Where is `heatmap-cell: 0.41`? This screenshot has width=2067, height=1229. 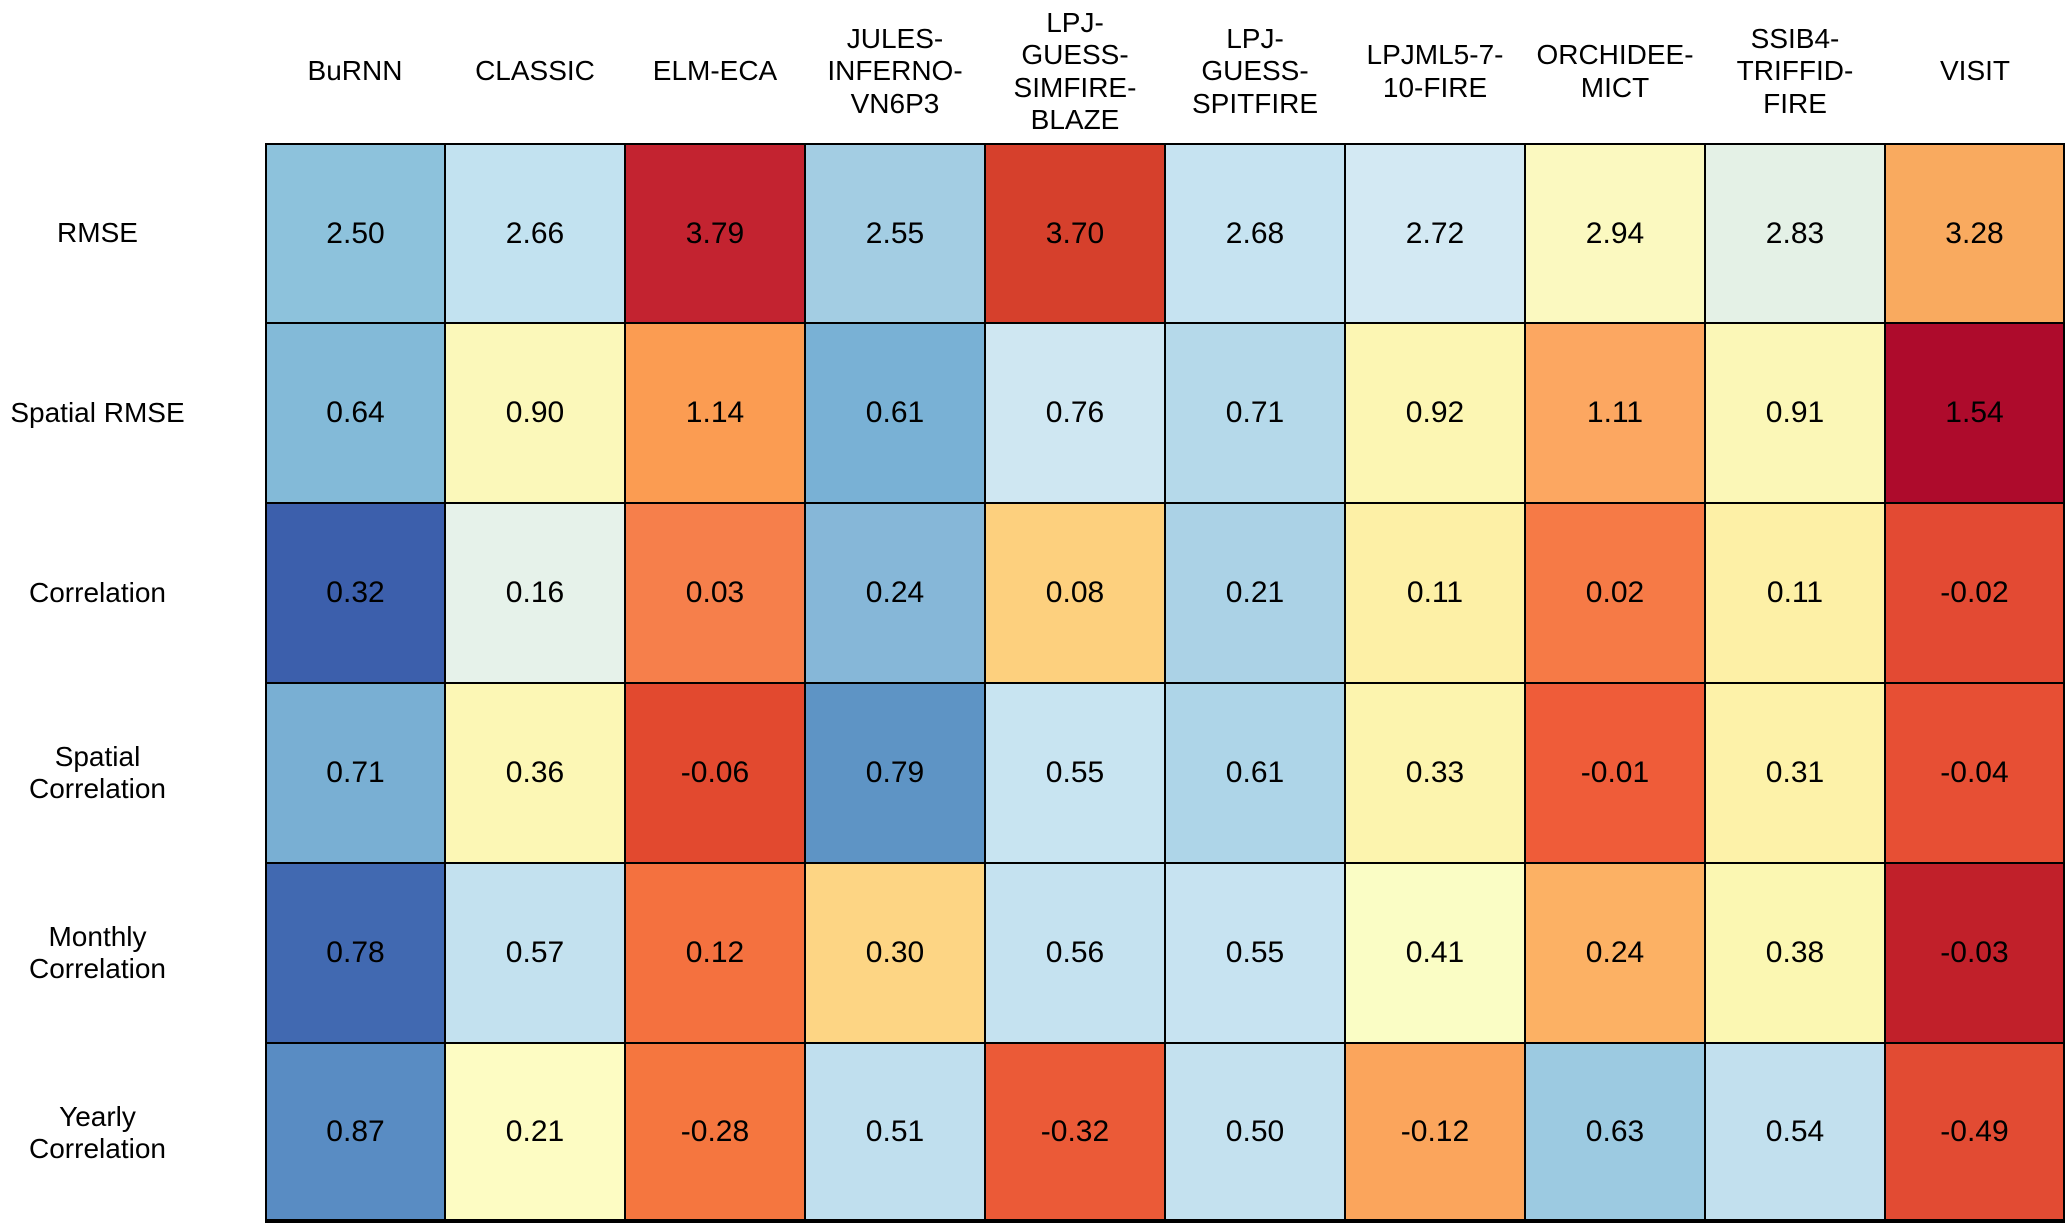
heatmap-cell: 0.41 is located at coordinates (1435, 953).